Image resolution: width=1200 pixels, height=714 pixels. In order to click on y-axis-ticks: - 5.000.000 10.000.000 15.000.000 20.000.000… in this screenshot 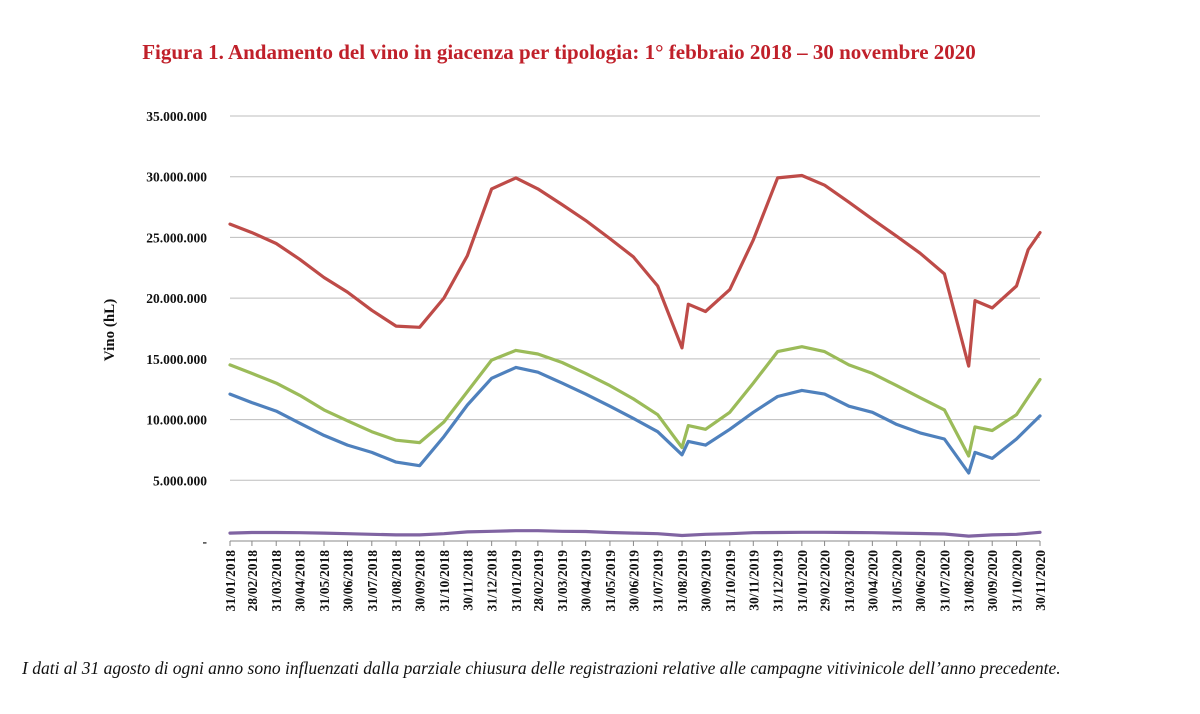, I will do `click(176, 329)`.